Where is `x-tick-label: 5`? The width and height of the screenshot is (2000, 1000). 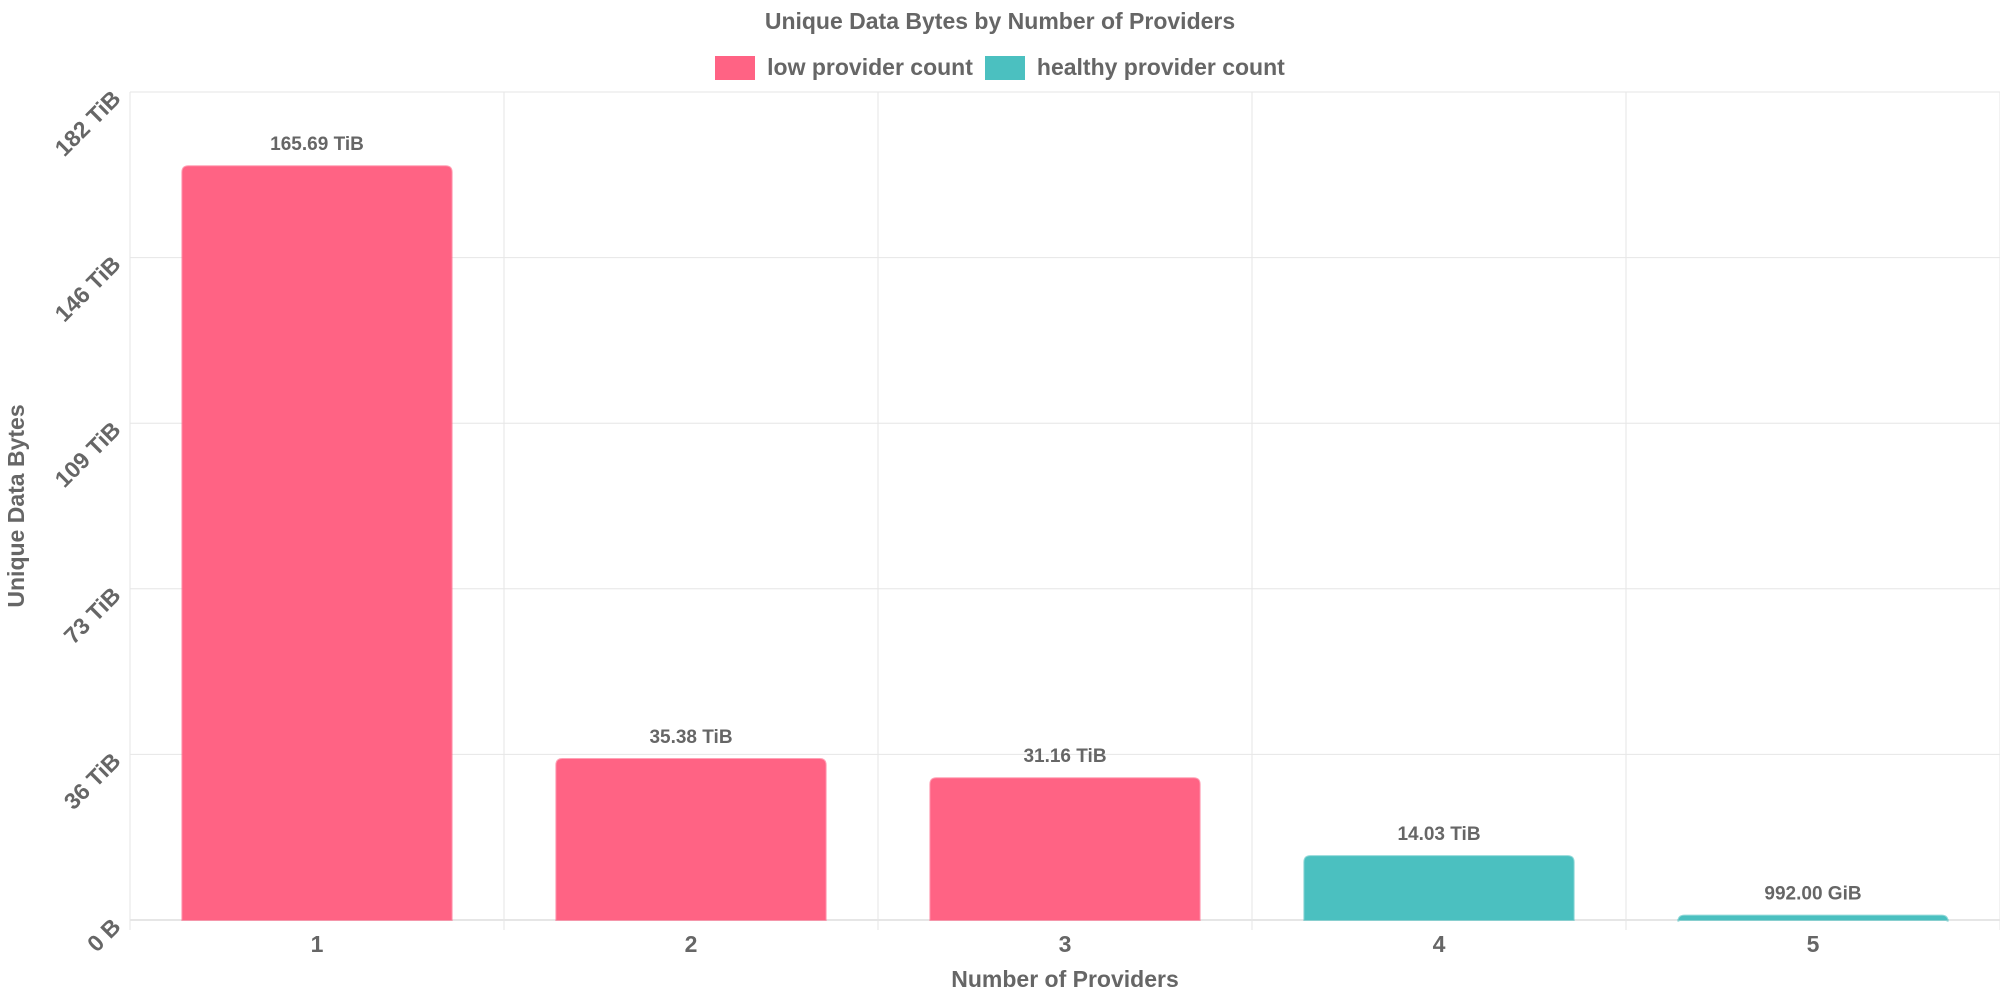 x-tick-label: 5 is located at coordinates (1813, 944).